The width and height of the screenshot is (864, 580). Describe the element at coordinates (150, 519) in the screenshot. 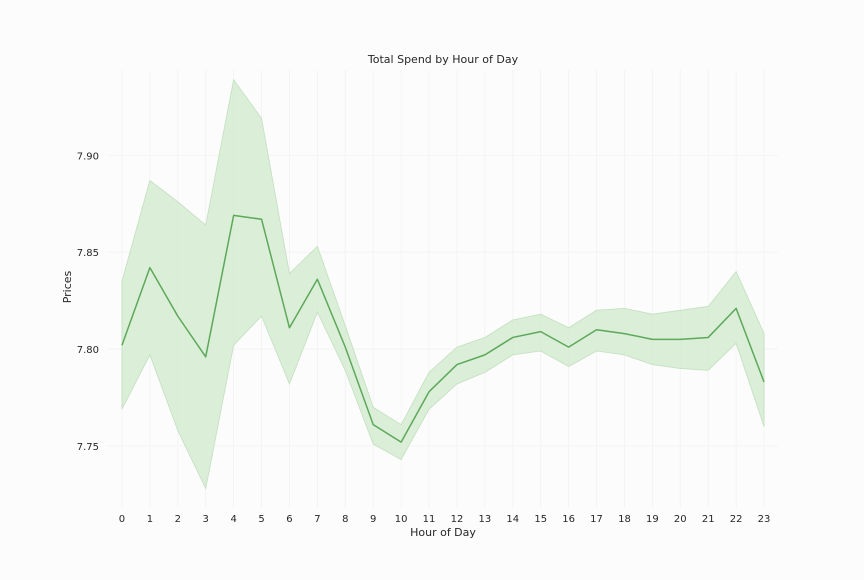

I see `x-tick-label: 1` at that location.